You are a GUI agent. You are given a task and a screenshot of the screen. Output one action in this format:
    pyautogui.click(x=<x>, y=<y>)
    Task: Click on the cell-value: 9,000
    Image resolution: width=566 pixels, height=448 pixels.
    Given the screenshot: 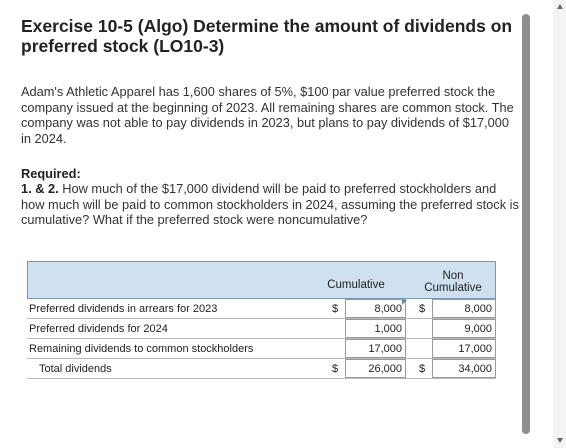 What is the action you would take?
    pyautogui.click(x=478, y=329)
    